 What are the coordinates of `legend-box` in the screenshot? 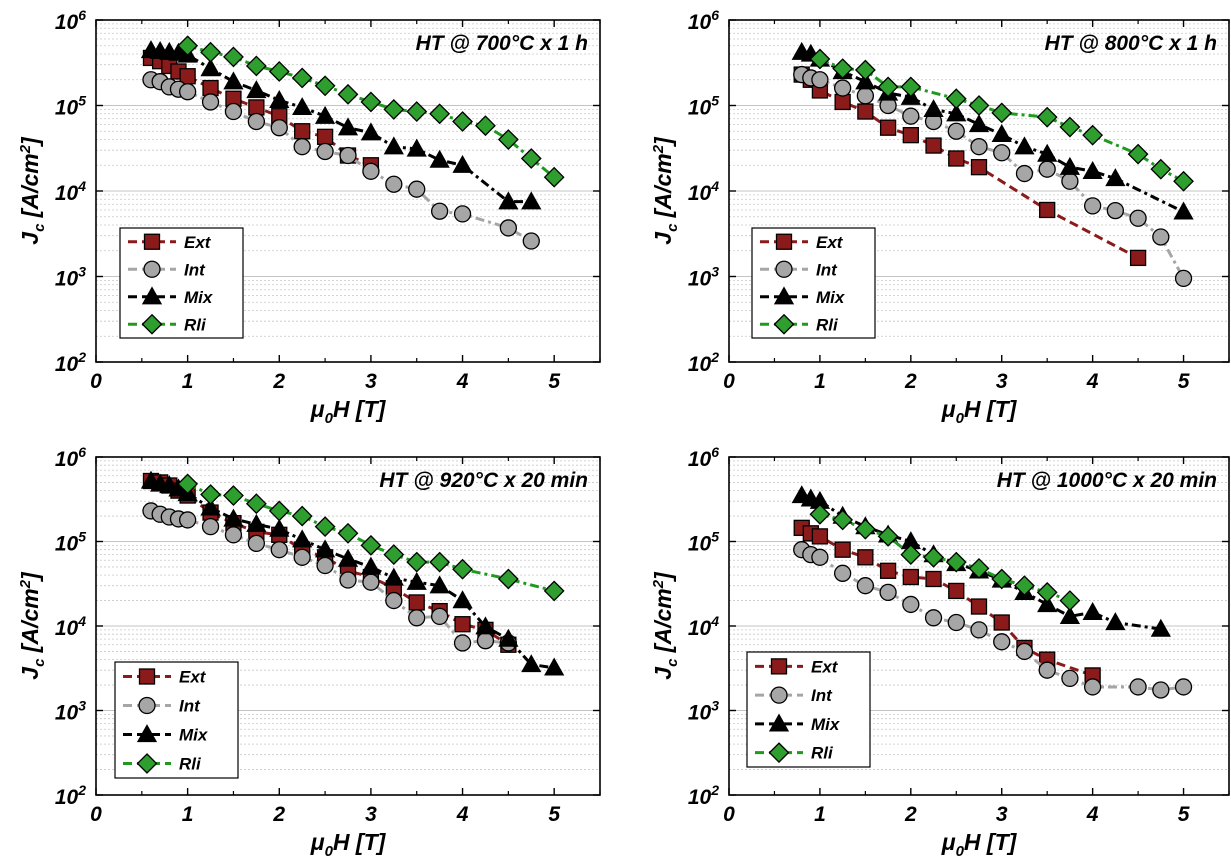 It's located at (176, 720).